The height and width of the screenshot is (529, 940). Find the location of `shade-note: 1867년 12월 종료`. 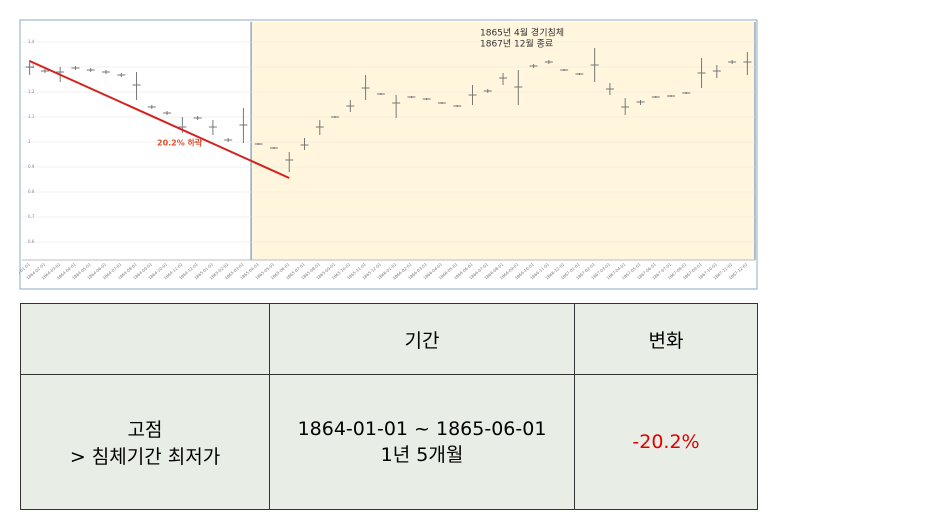

shade-note: 1867년 12월 종료 is located at coordinates (516, 44).